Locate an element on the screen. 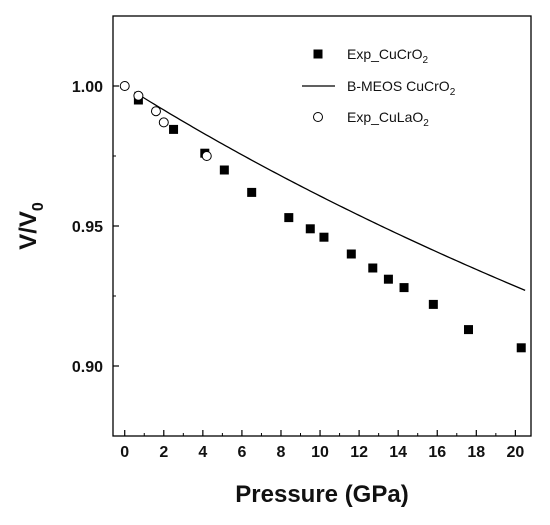 The image size is (550, 525). x-tick-label: 18 is located at coordinates (476, 452).